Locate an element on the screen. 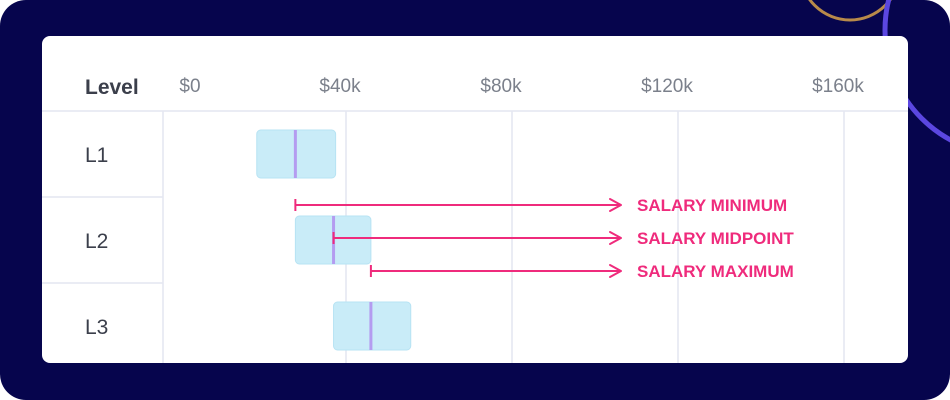  x-tick-label: $40k is located at coordinates (340, 86).